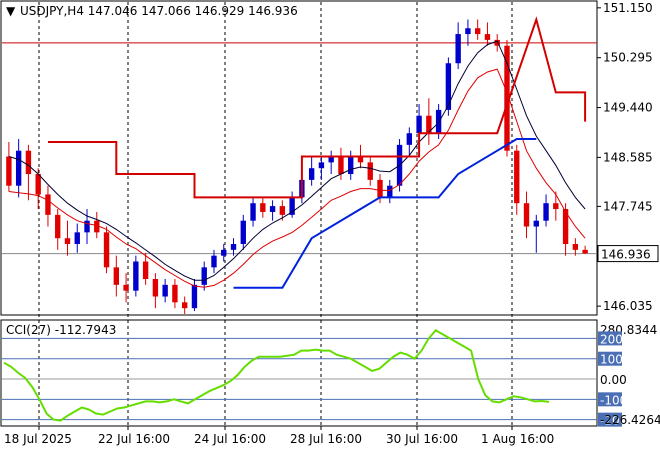 The image size is (660, 450). I want to click on time-label-4: 30 Jul 16:00, so click(422, 439).